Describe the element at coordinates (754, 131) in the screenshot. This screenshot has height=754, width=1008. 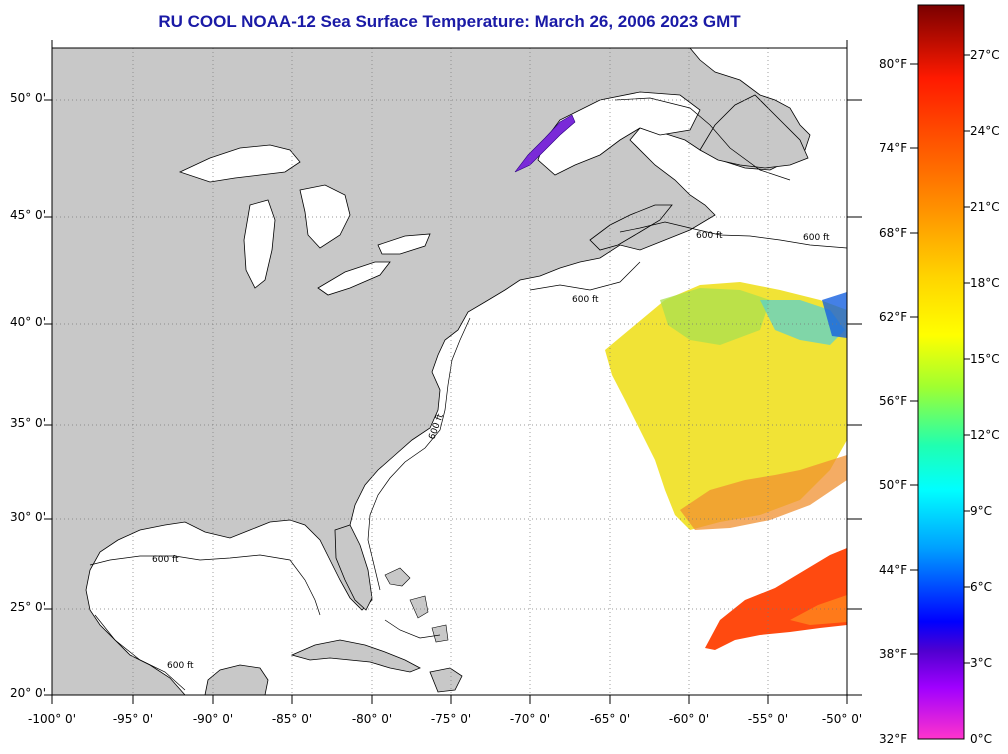
I see `land-newfoundland` at that location.